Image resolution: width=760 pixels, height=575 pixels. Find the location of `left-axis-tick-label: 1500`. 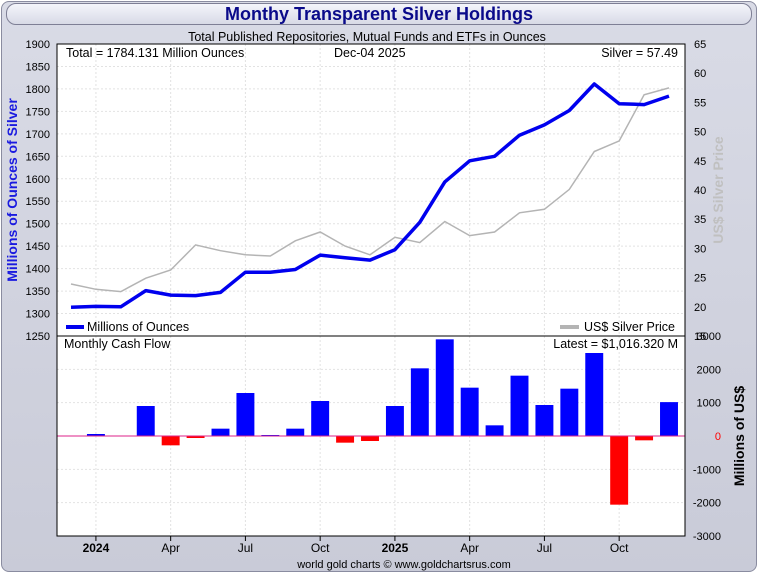

left-axis-tick-label: 1500 is located at coordinates (38, 225).